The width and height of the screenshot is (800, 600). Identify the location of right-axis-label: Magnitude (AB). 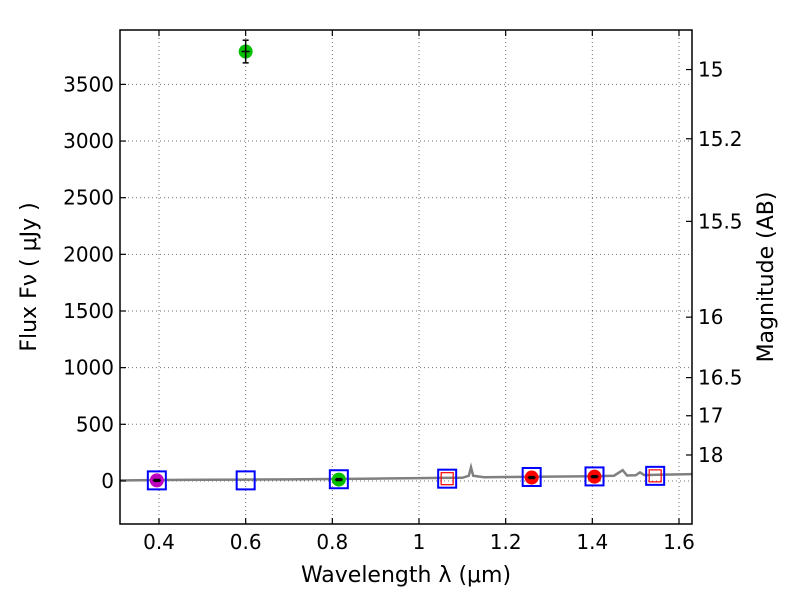
(766, 277).